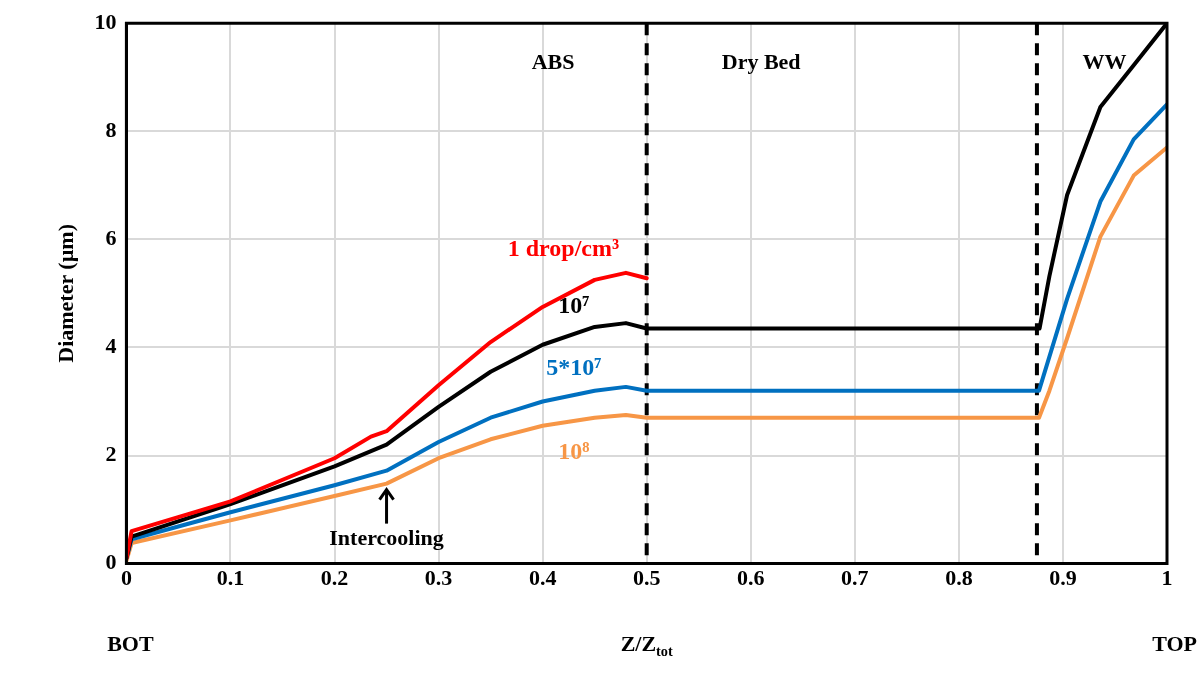 This screenshot has height=686, width=1203. Describe the element at coordinates (1104, 61) in the screenshot. I see `annotation: WW` at that location.